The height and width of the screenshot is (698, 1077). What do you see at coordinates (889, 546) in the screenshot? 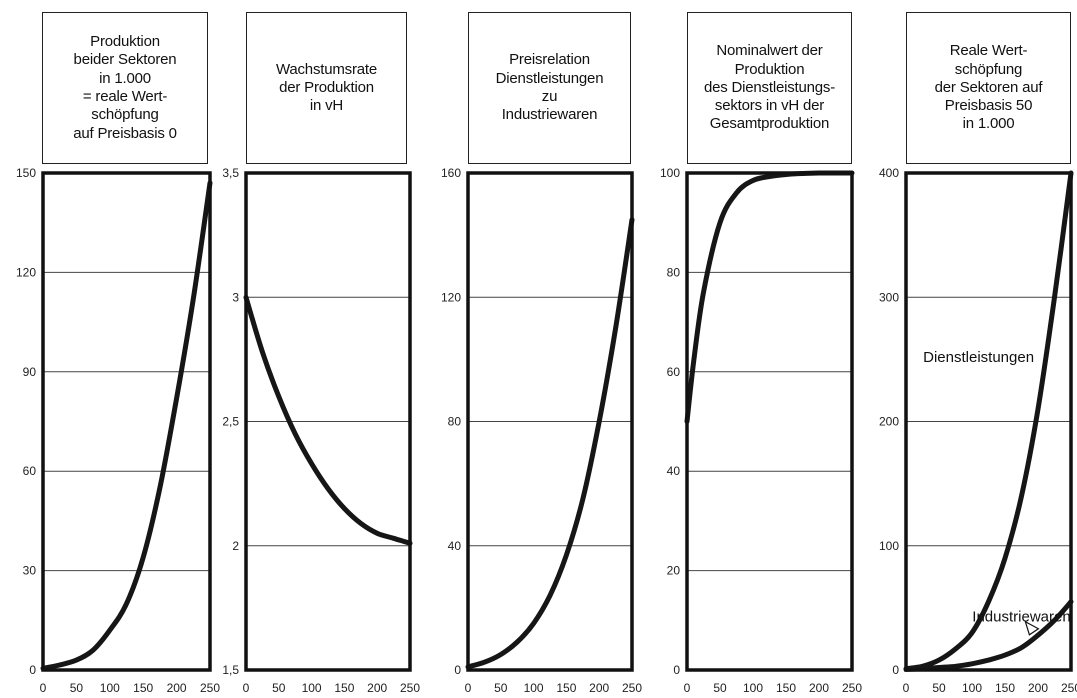
I see `chart-5-y-tick-label: 100` at bounding box center [889, 546].